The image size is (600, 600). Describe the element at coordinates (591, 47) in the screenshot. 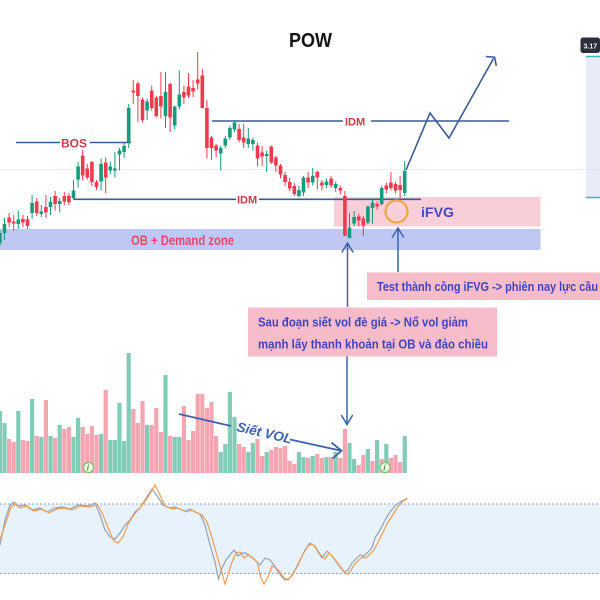

I see `svg-text: 3.17` at that location.